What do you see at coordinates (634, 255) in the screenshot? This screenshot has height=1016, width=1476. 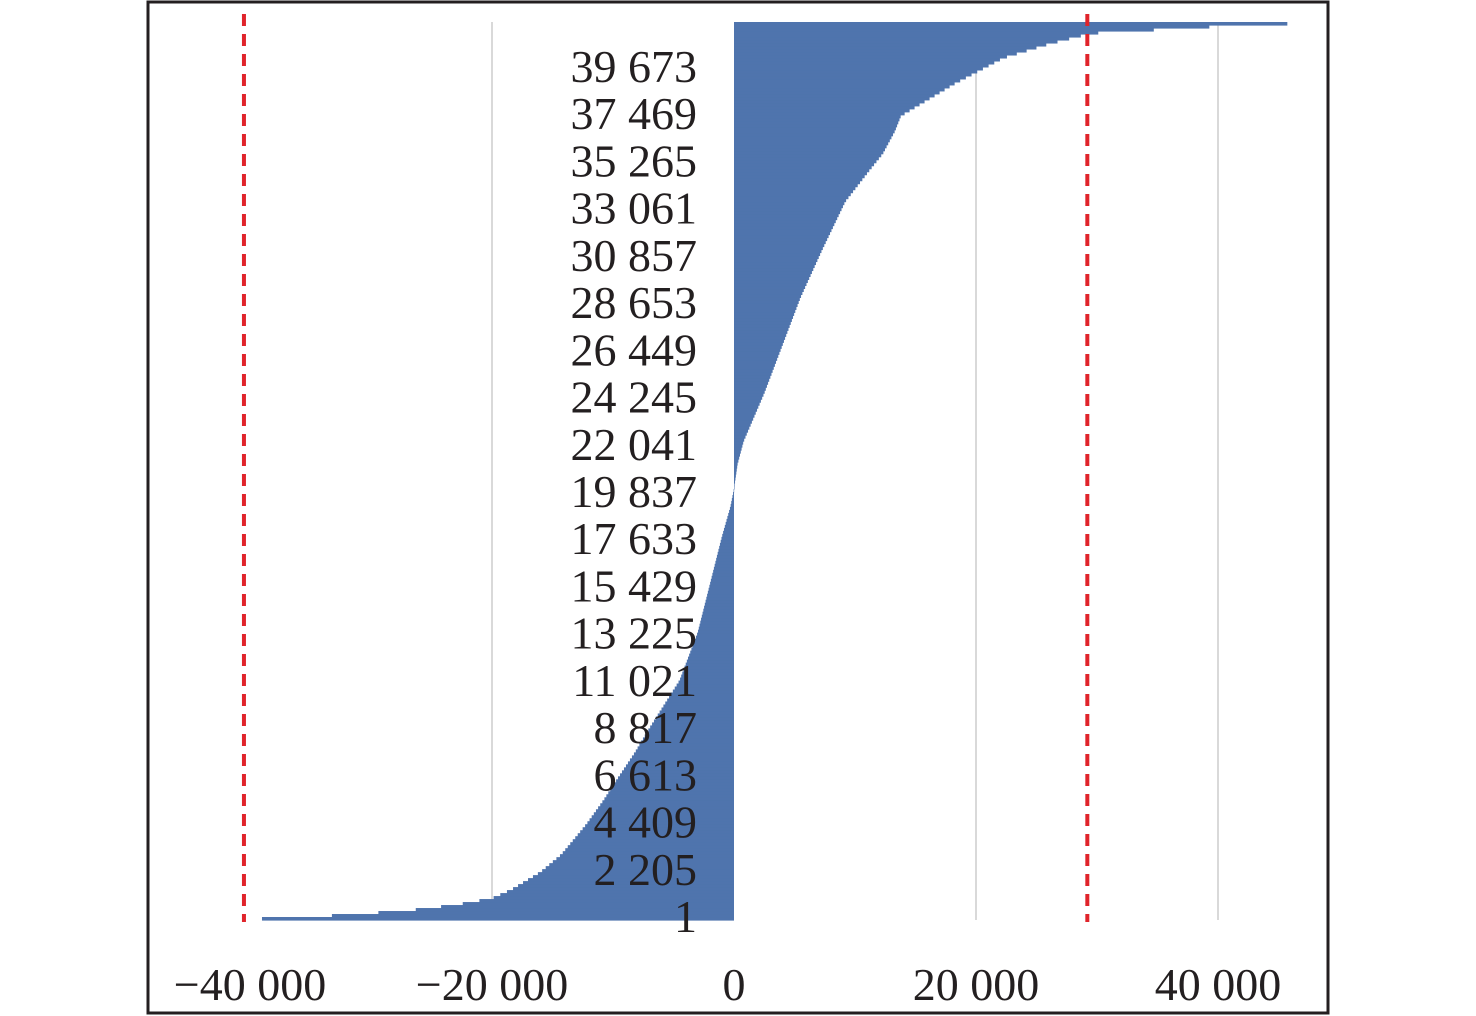 I see `y-tick-label: 30 857` at bounding box center [634, 255].